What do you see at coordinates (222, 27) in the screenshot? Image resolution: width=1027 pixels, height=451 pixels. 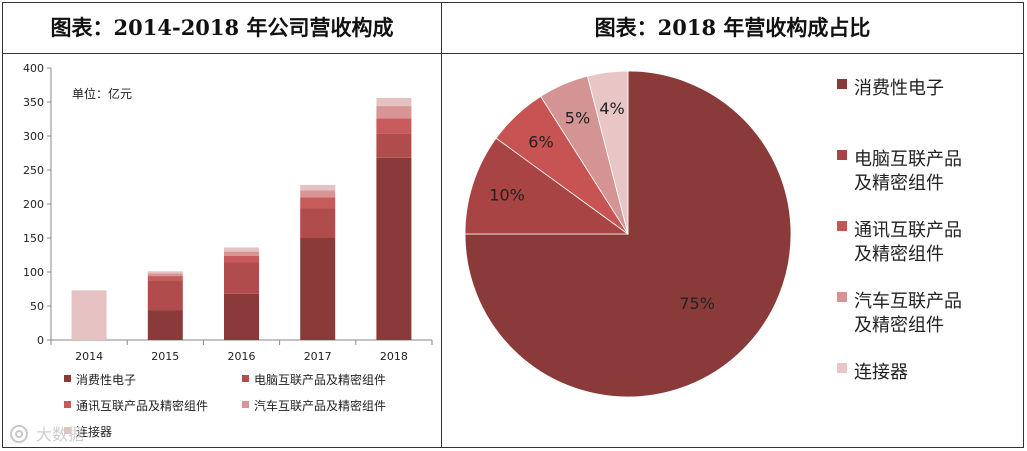 I see `bar-chart-title: 图表：2014-2018 年公司营收构成` at bounding box center [222, 27].